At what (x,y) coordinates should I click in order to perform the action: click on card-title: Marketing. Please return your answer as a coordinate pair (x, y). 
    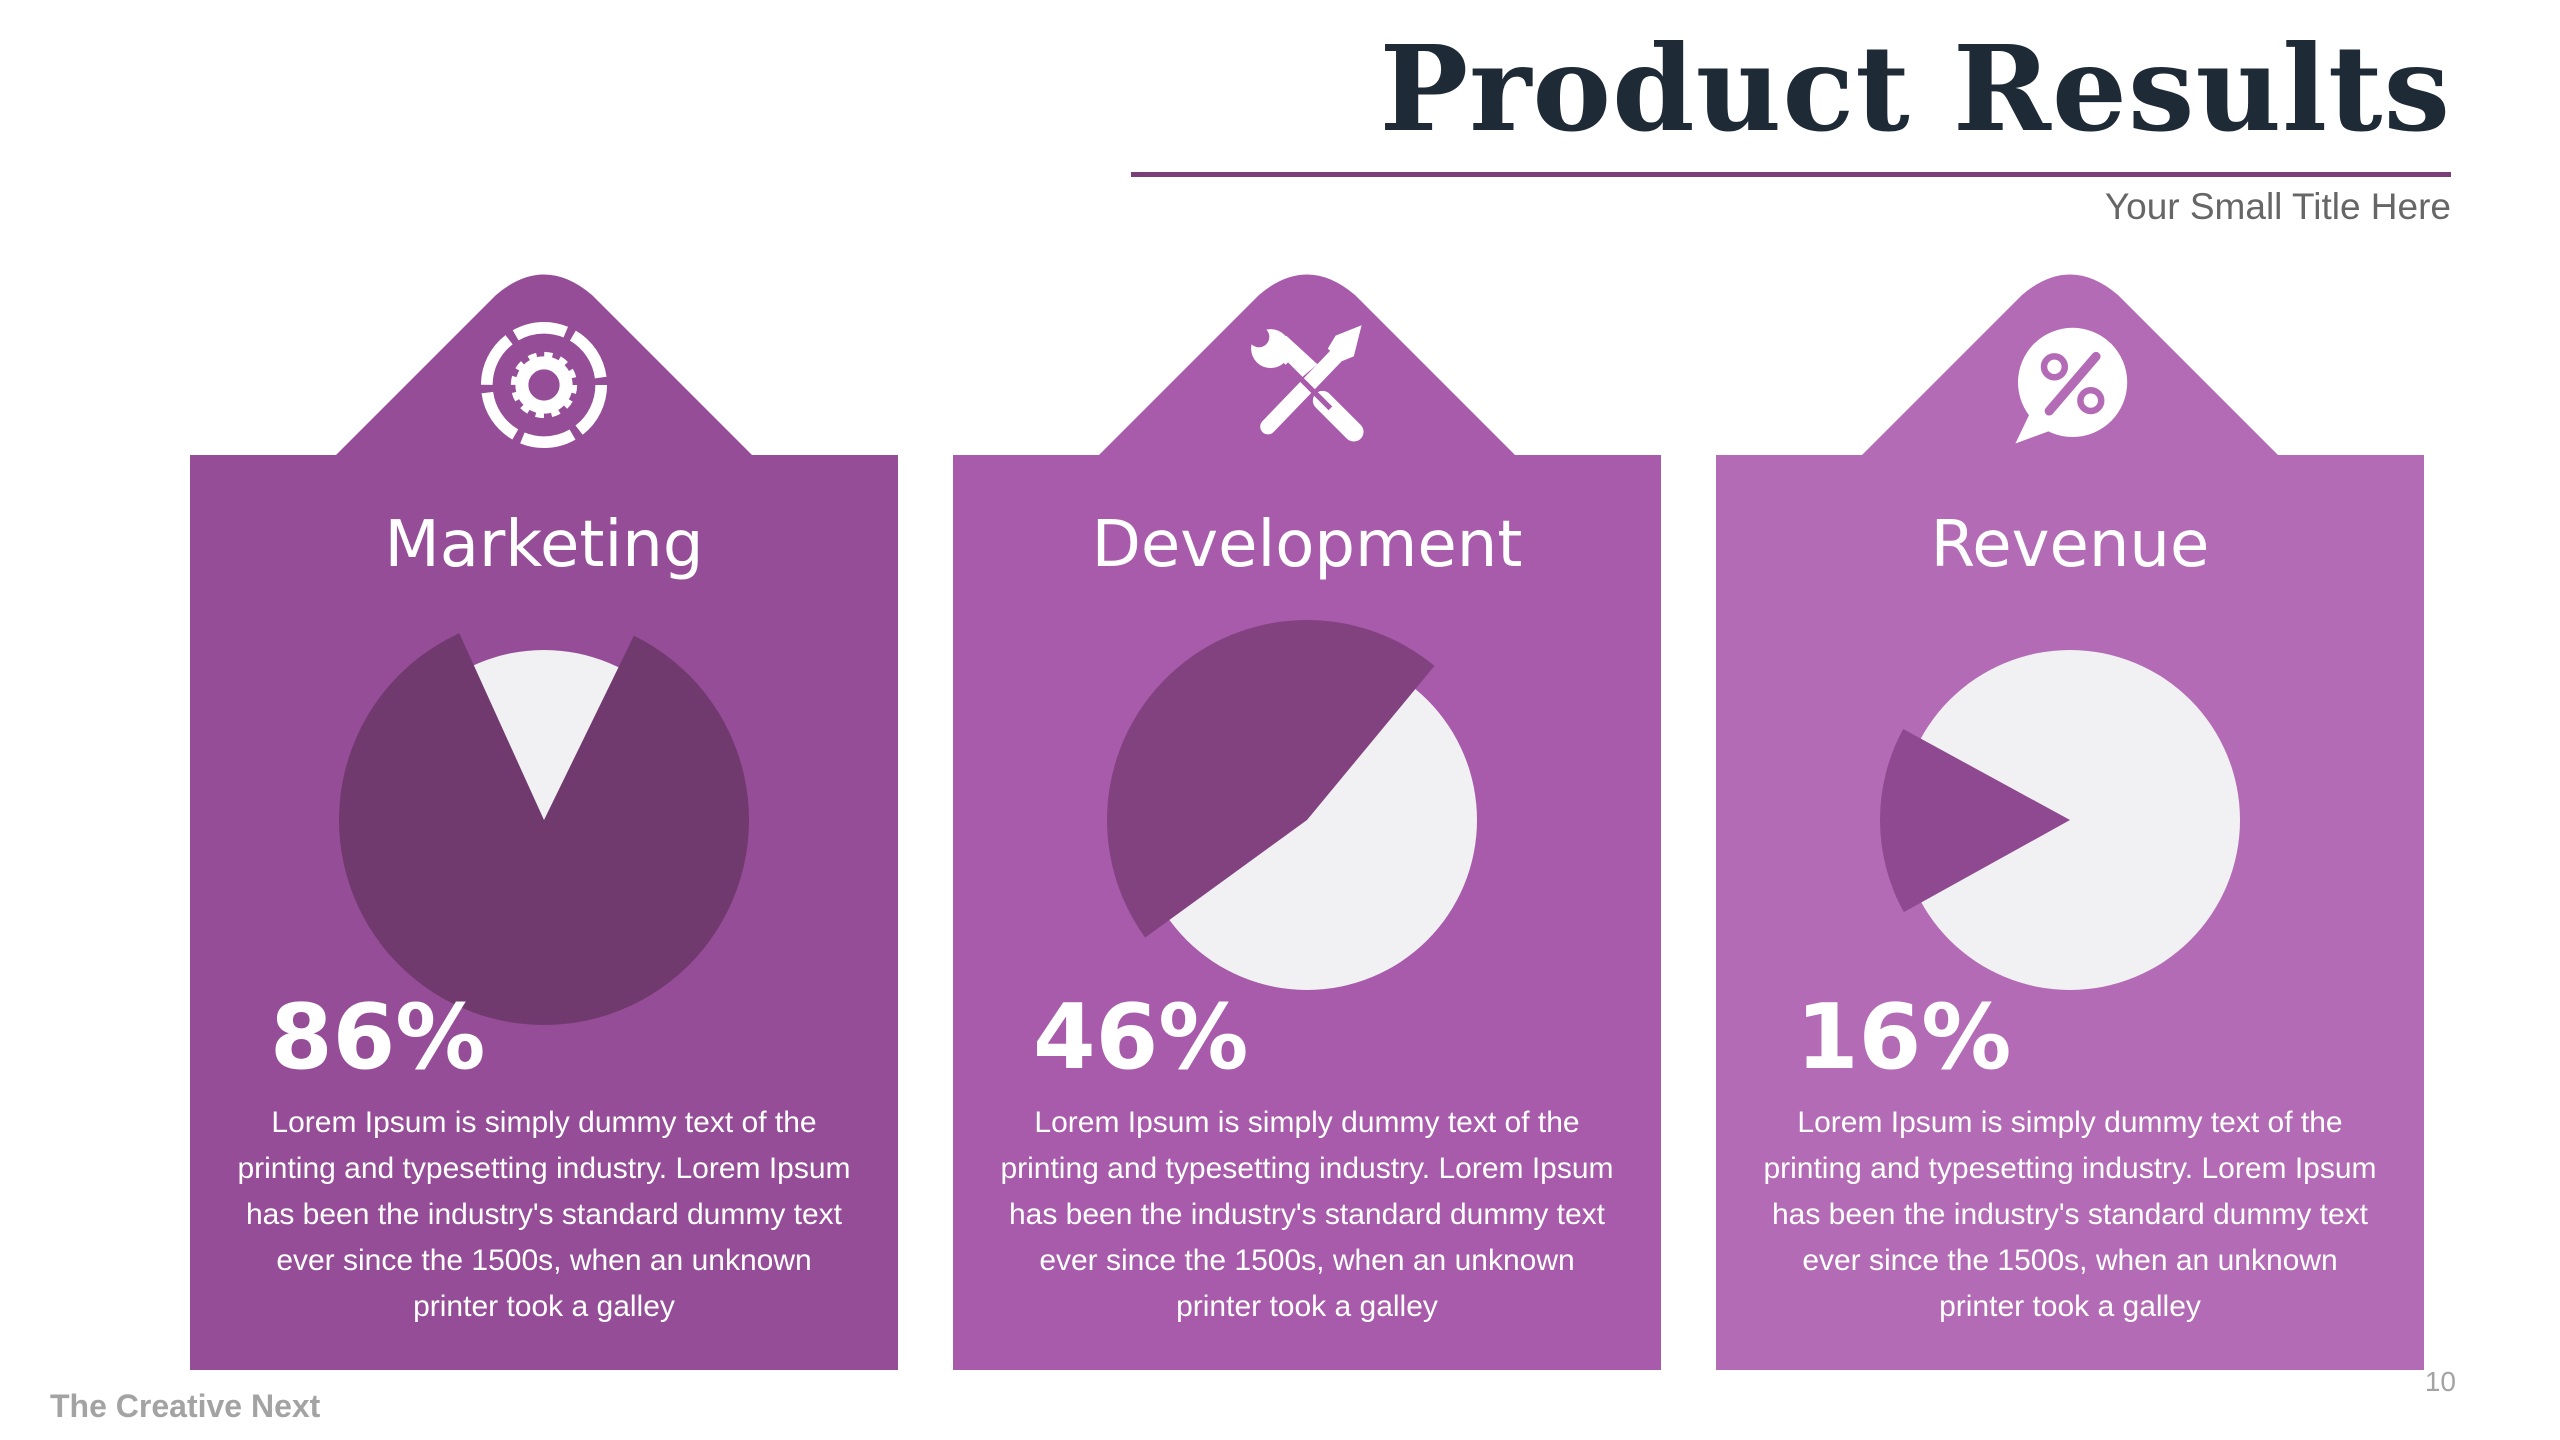
    Looking at the image, I should click on (544, 545).